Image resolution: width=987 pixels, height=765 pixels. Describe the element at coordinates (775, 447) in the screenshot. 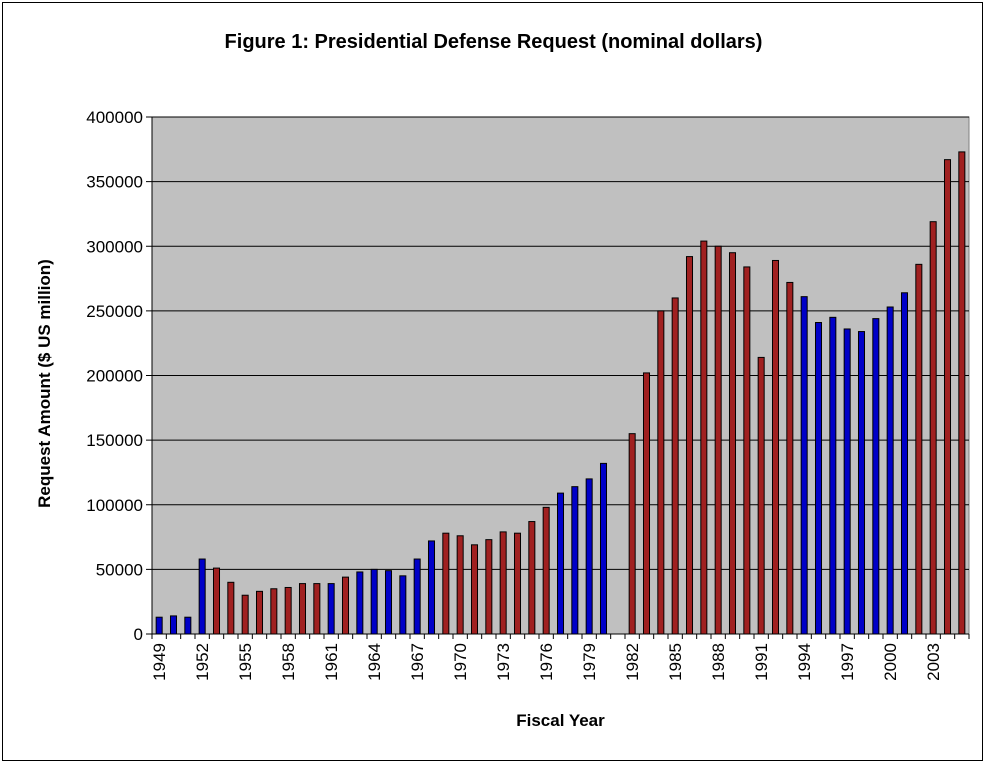

I see `bar-1992` at that location.